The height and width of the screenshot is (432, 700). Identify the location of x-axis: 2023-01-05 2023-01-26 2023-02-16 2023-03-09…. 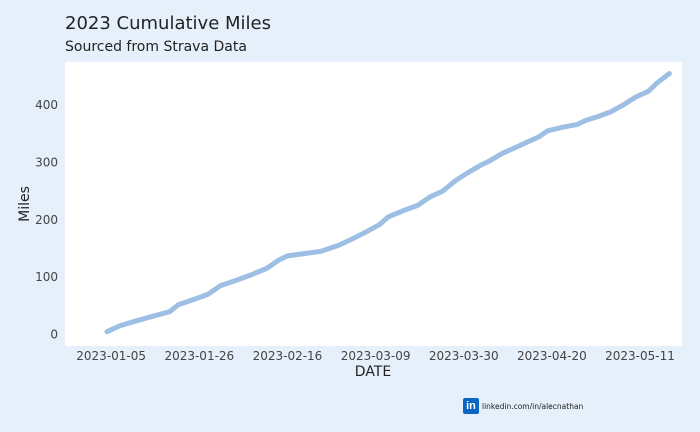
(375, 356).